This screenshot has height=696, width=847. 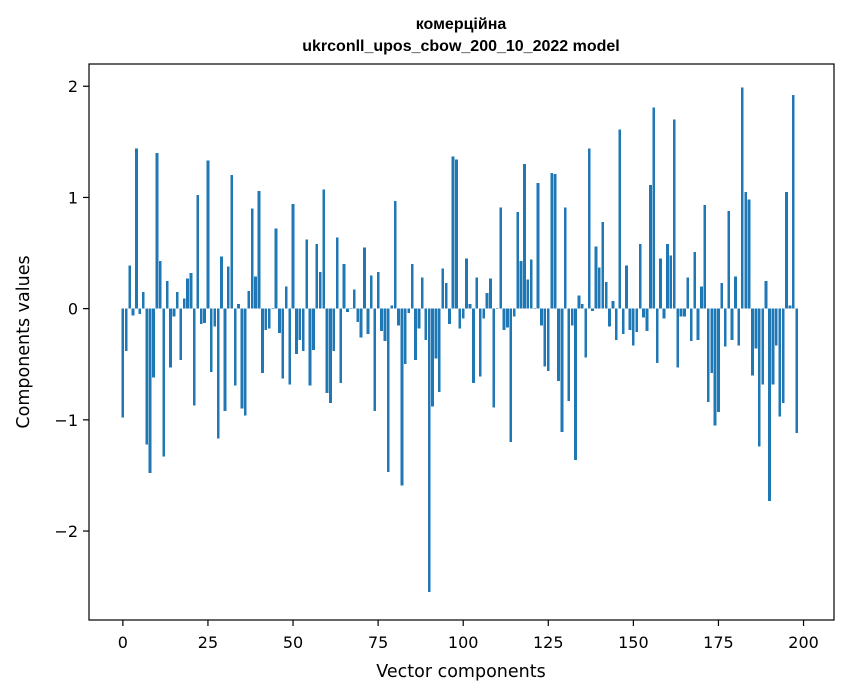 I want to click on x-tick-label: 150, so click(x=633, y=642).